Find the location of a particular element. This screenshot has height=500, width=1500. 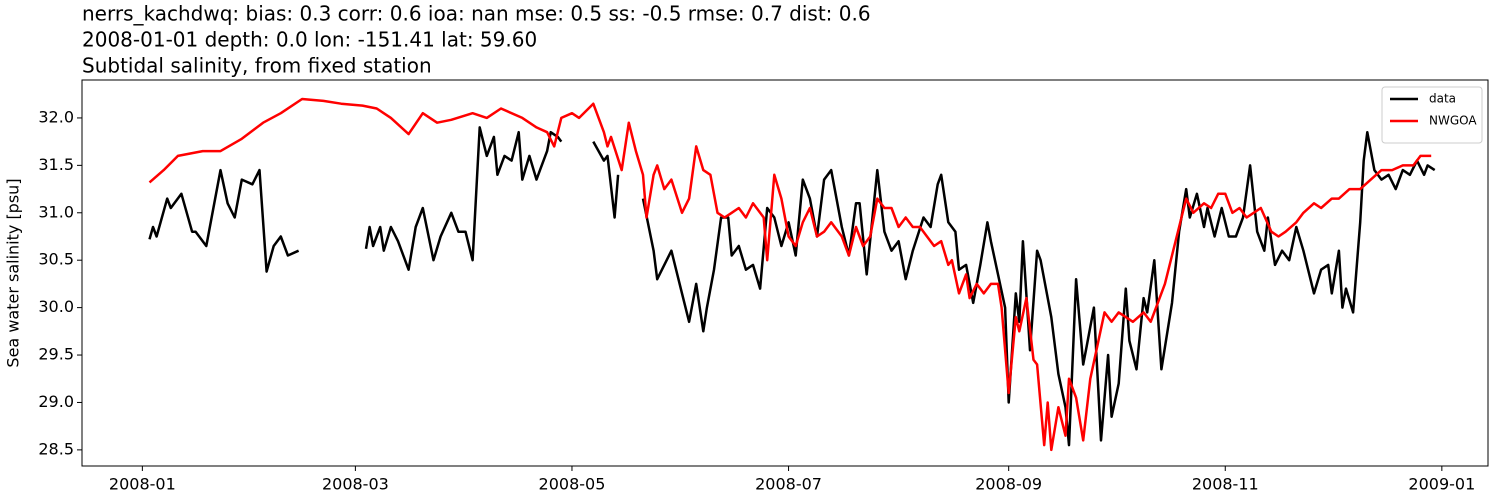

x-tick-label: 2008-09 is located at coordinates (1008, 484).